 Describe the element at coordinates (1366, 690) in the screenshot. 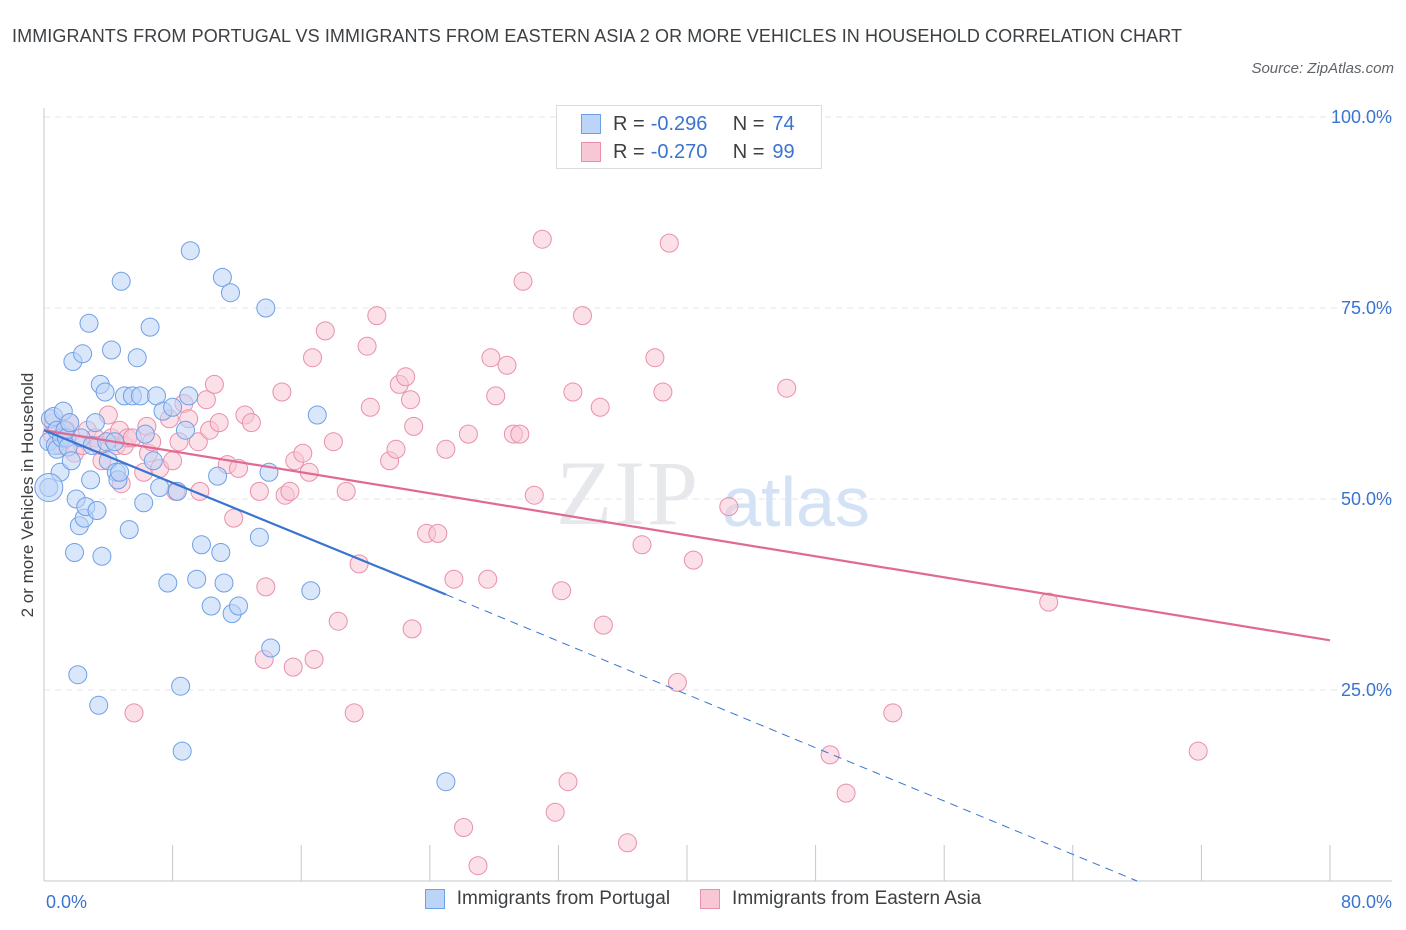

I see `y-tick-label: 25.0%` at that location.